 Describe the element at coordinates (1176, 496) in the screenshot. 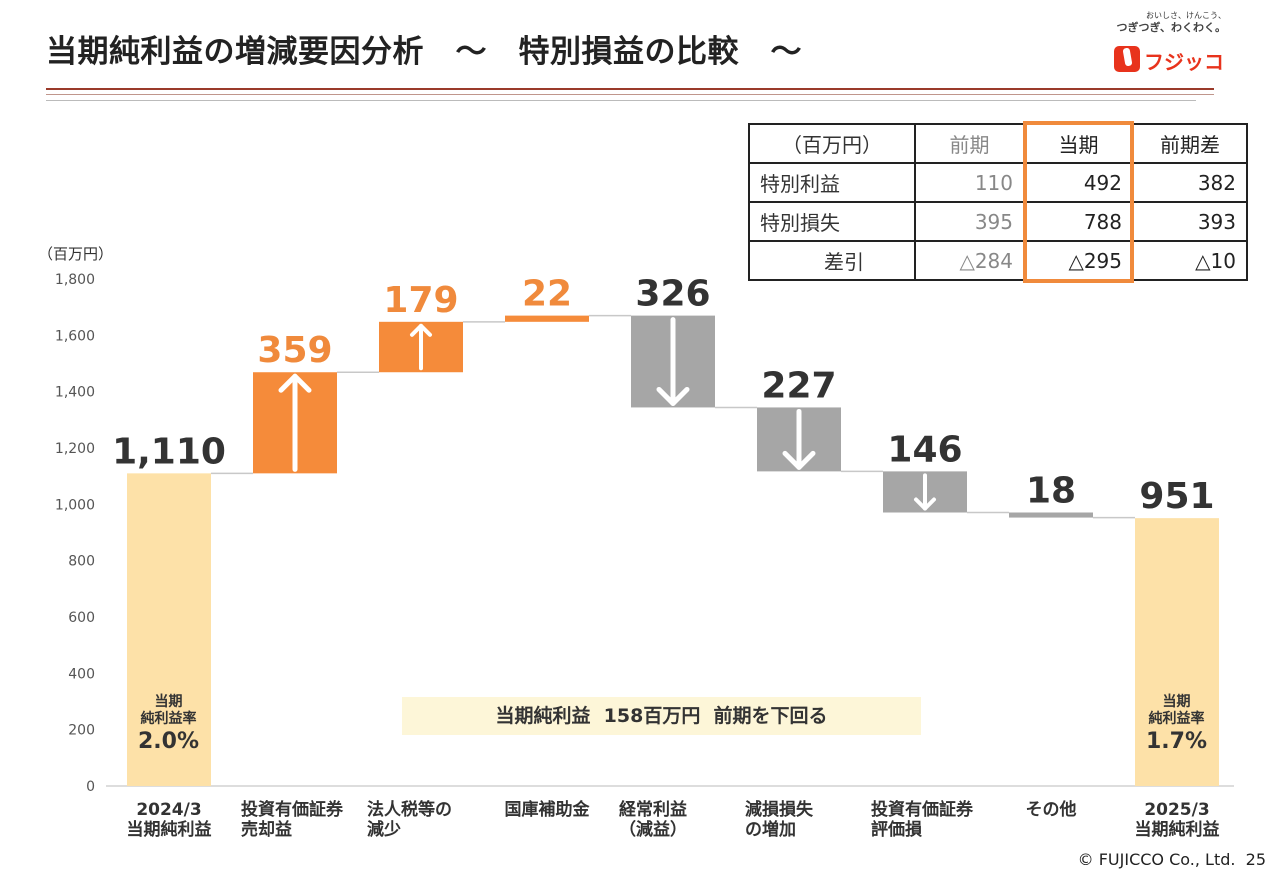

I see `bar-value-label: 951` at that location.